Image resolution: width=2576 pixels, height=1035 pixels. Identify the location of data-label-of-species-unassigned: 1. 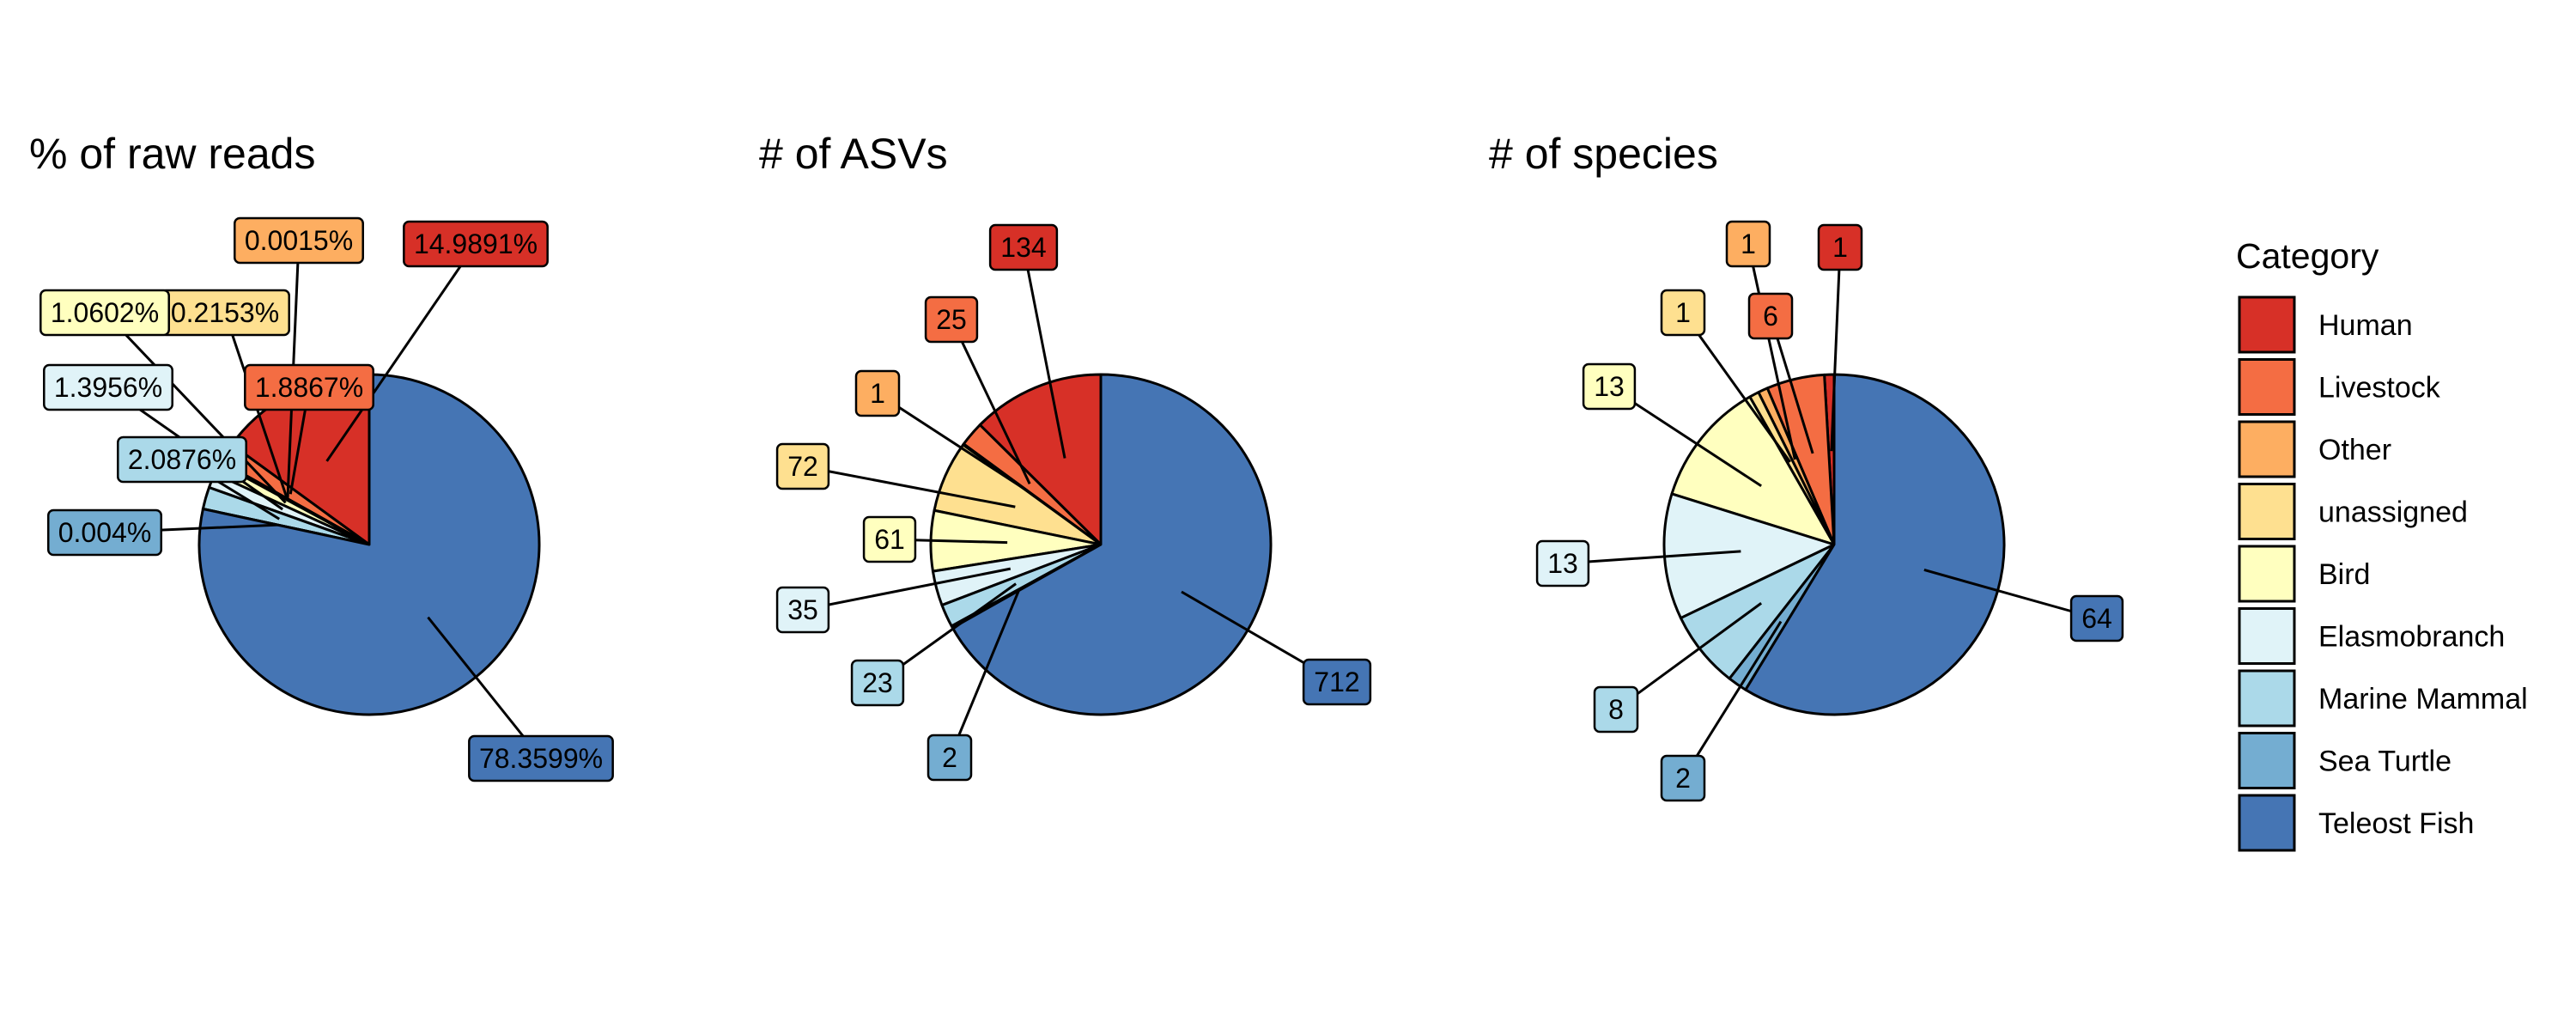
(1683, 313).